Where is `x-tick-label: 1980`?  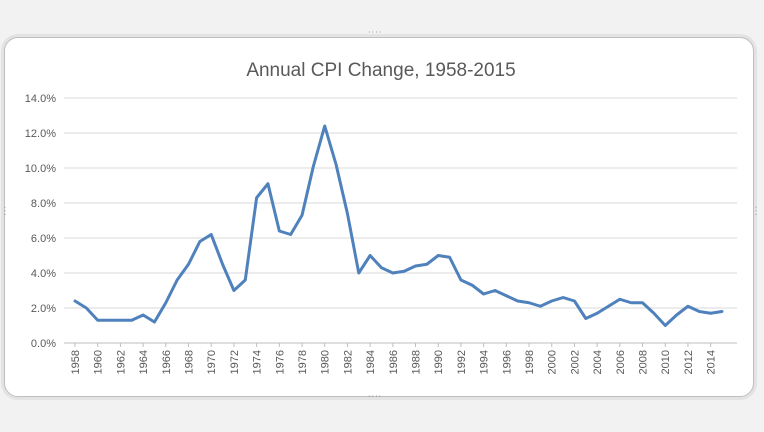 x-tick-label: 1980 is located at coordinates (326, 362).